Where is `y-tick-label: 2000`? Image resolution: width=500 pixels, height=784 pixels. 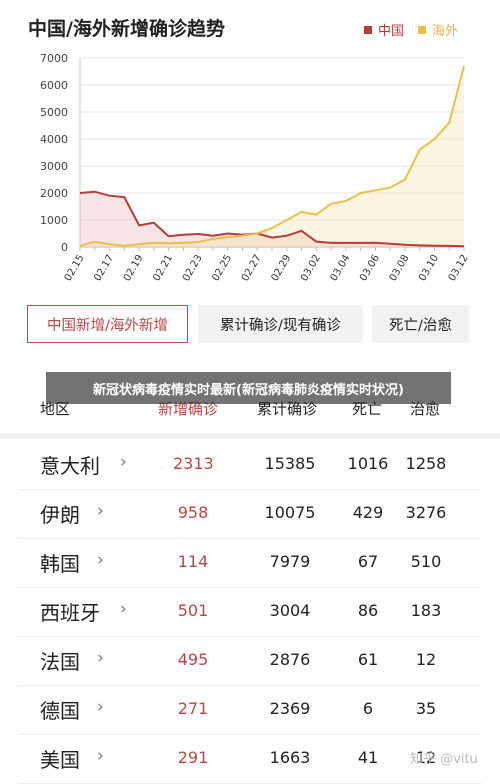
y-tick-label: 2000 is located at coordinates (54, 193).